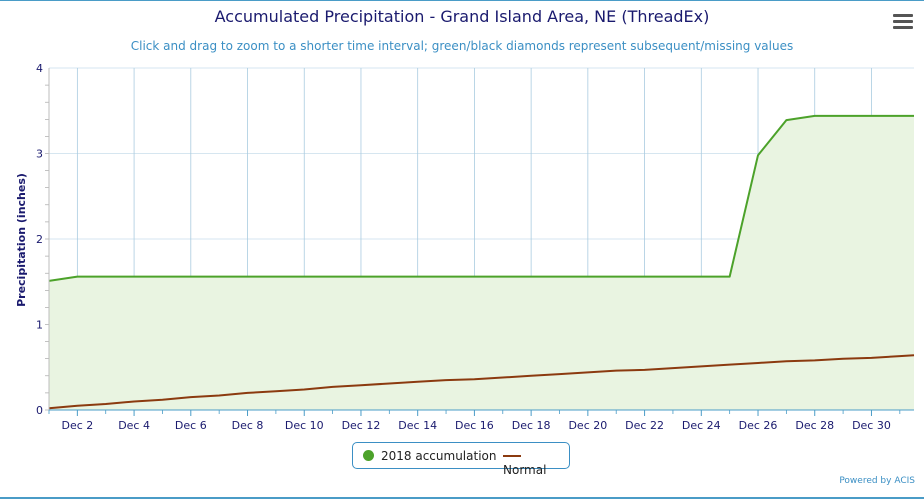 The height and width of the screenshot is (499, 924). Describe the element at coordinates (587, 425) in the screenshot. I see `x-tick-label: Dec 20` at that location.